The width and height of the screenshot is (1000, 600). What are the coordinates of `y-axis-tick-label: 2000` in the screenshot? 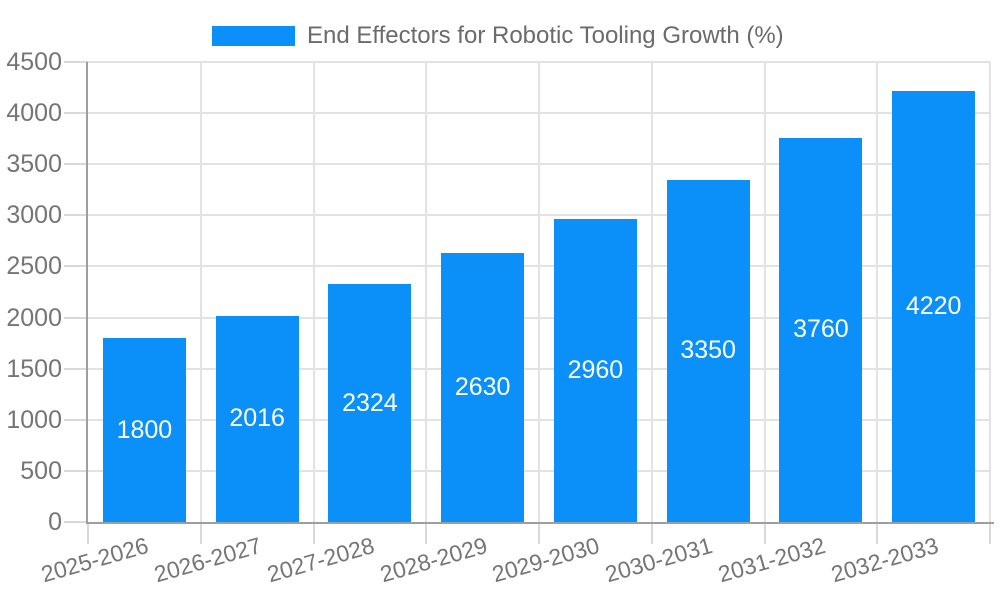 It's located at (34, 317).